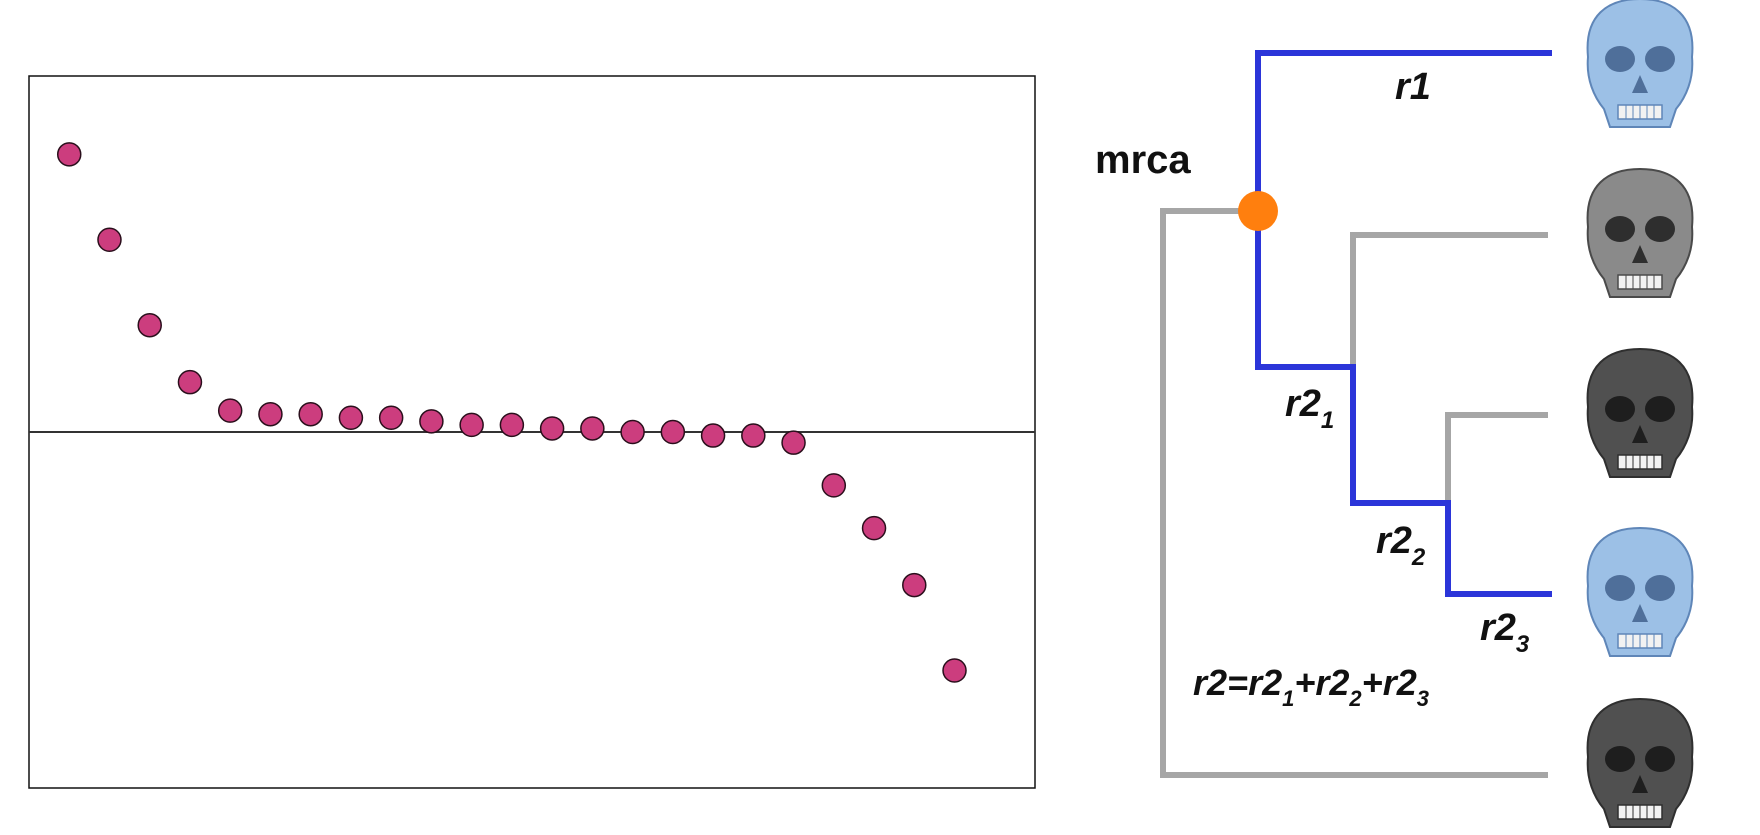  What do you see at coordinates (1258, 211) in the screenshot?
I see `mrca-node` at bounding box center [1258, 211].